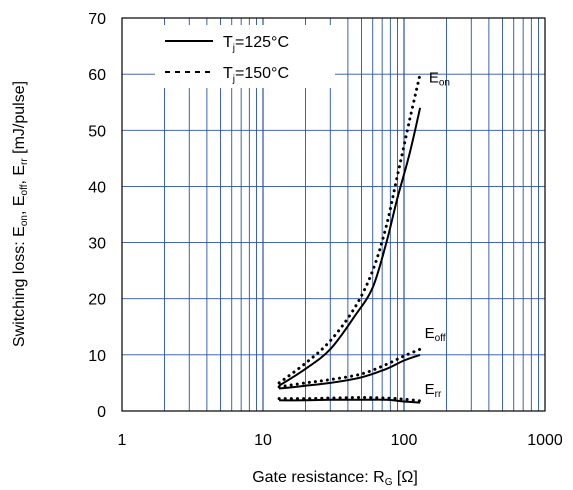  I want to click on y-tick-label: 20, so click(97, 300).